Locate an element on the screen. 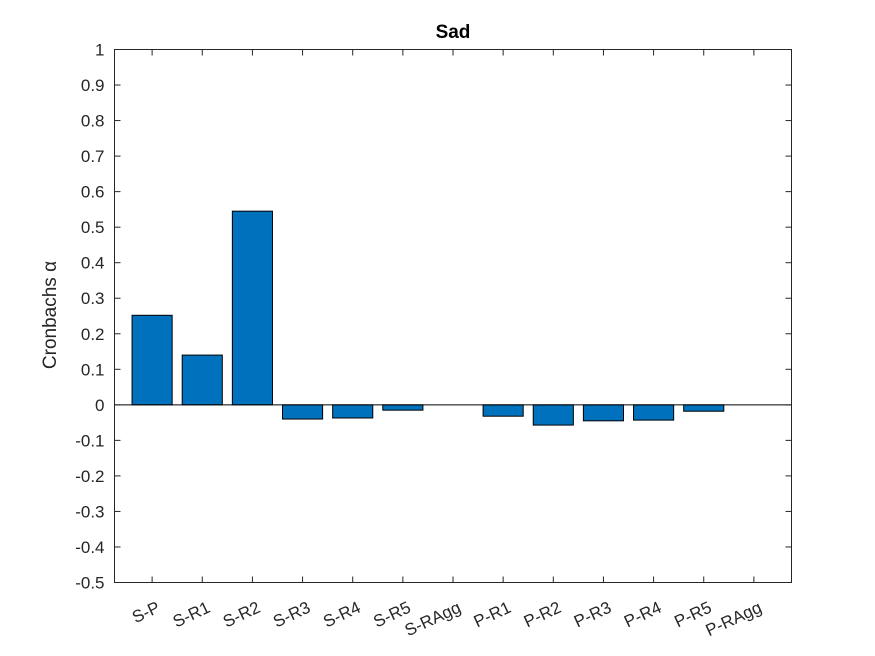  y-tick-label: 0.1 is located at coordinates (93, 369).